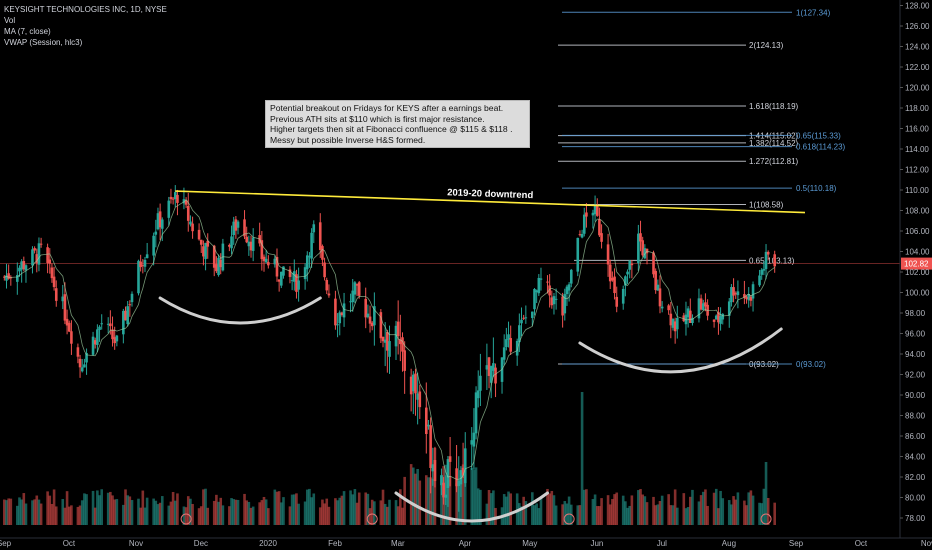  What do you see at coordinates (476, 519) in the screenshot?
I see `earnings-markers` at bounding box center [476, 519].